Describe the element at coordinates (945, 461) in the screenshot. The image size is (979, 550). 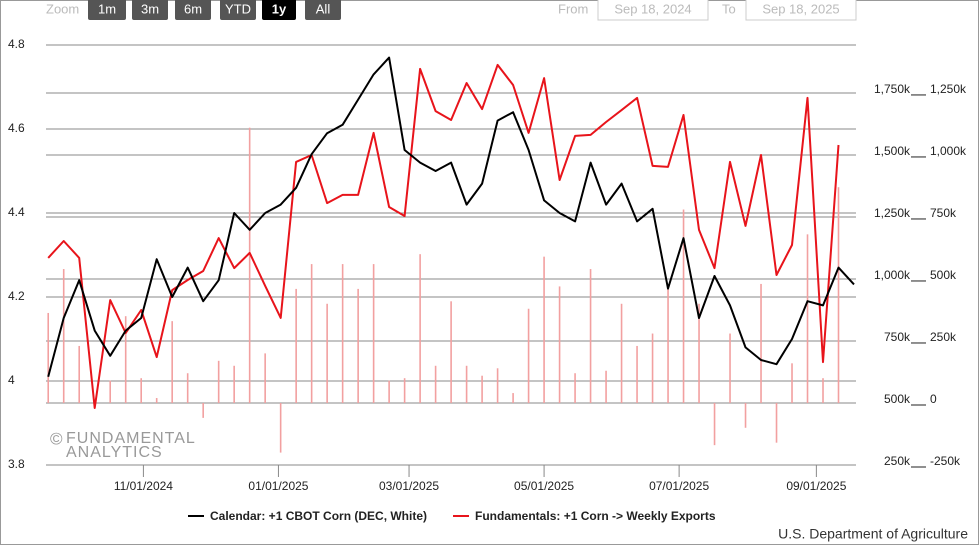
I see `y3-tick-label: -250k` at that location.